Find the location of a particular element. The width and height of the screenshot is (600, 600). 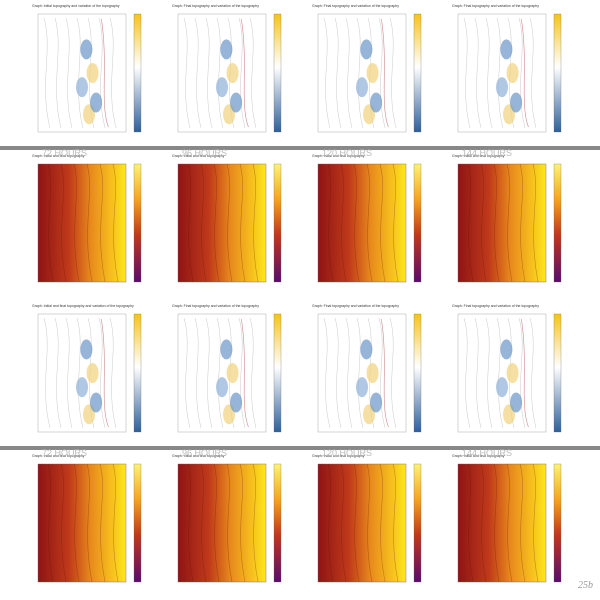

separator is located at coordinates (300, 148).